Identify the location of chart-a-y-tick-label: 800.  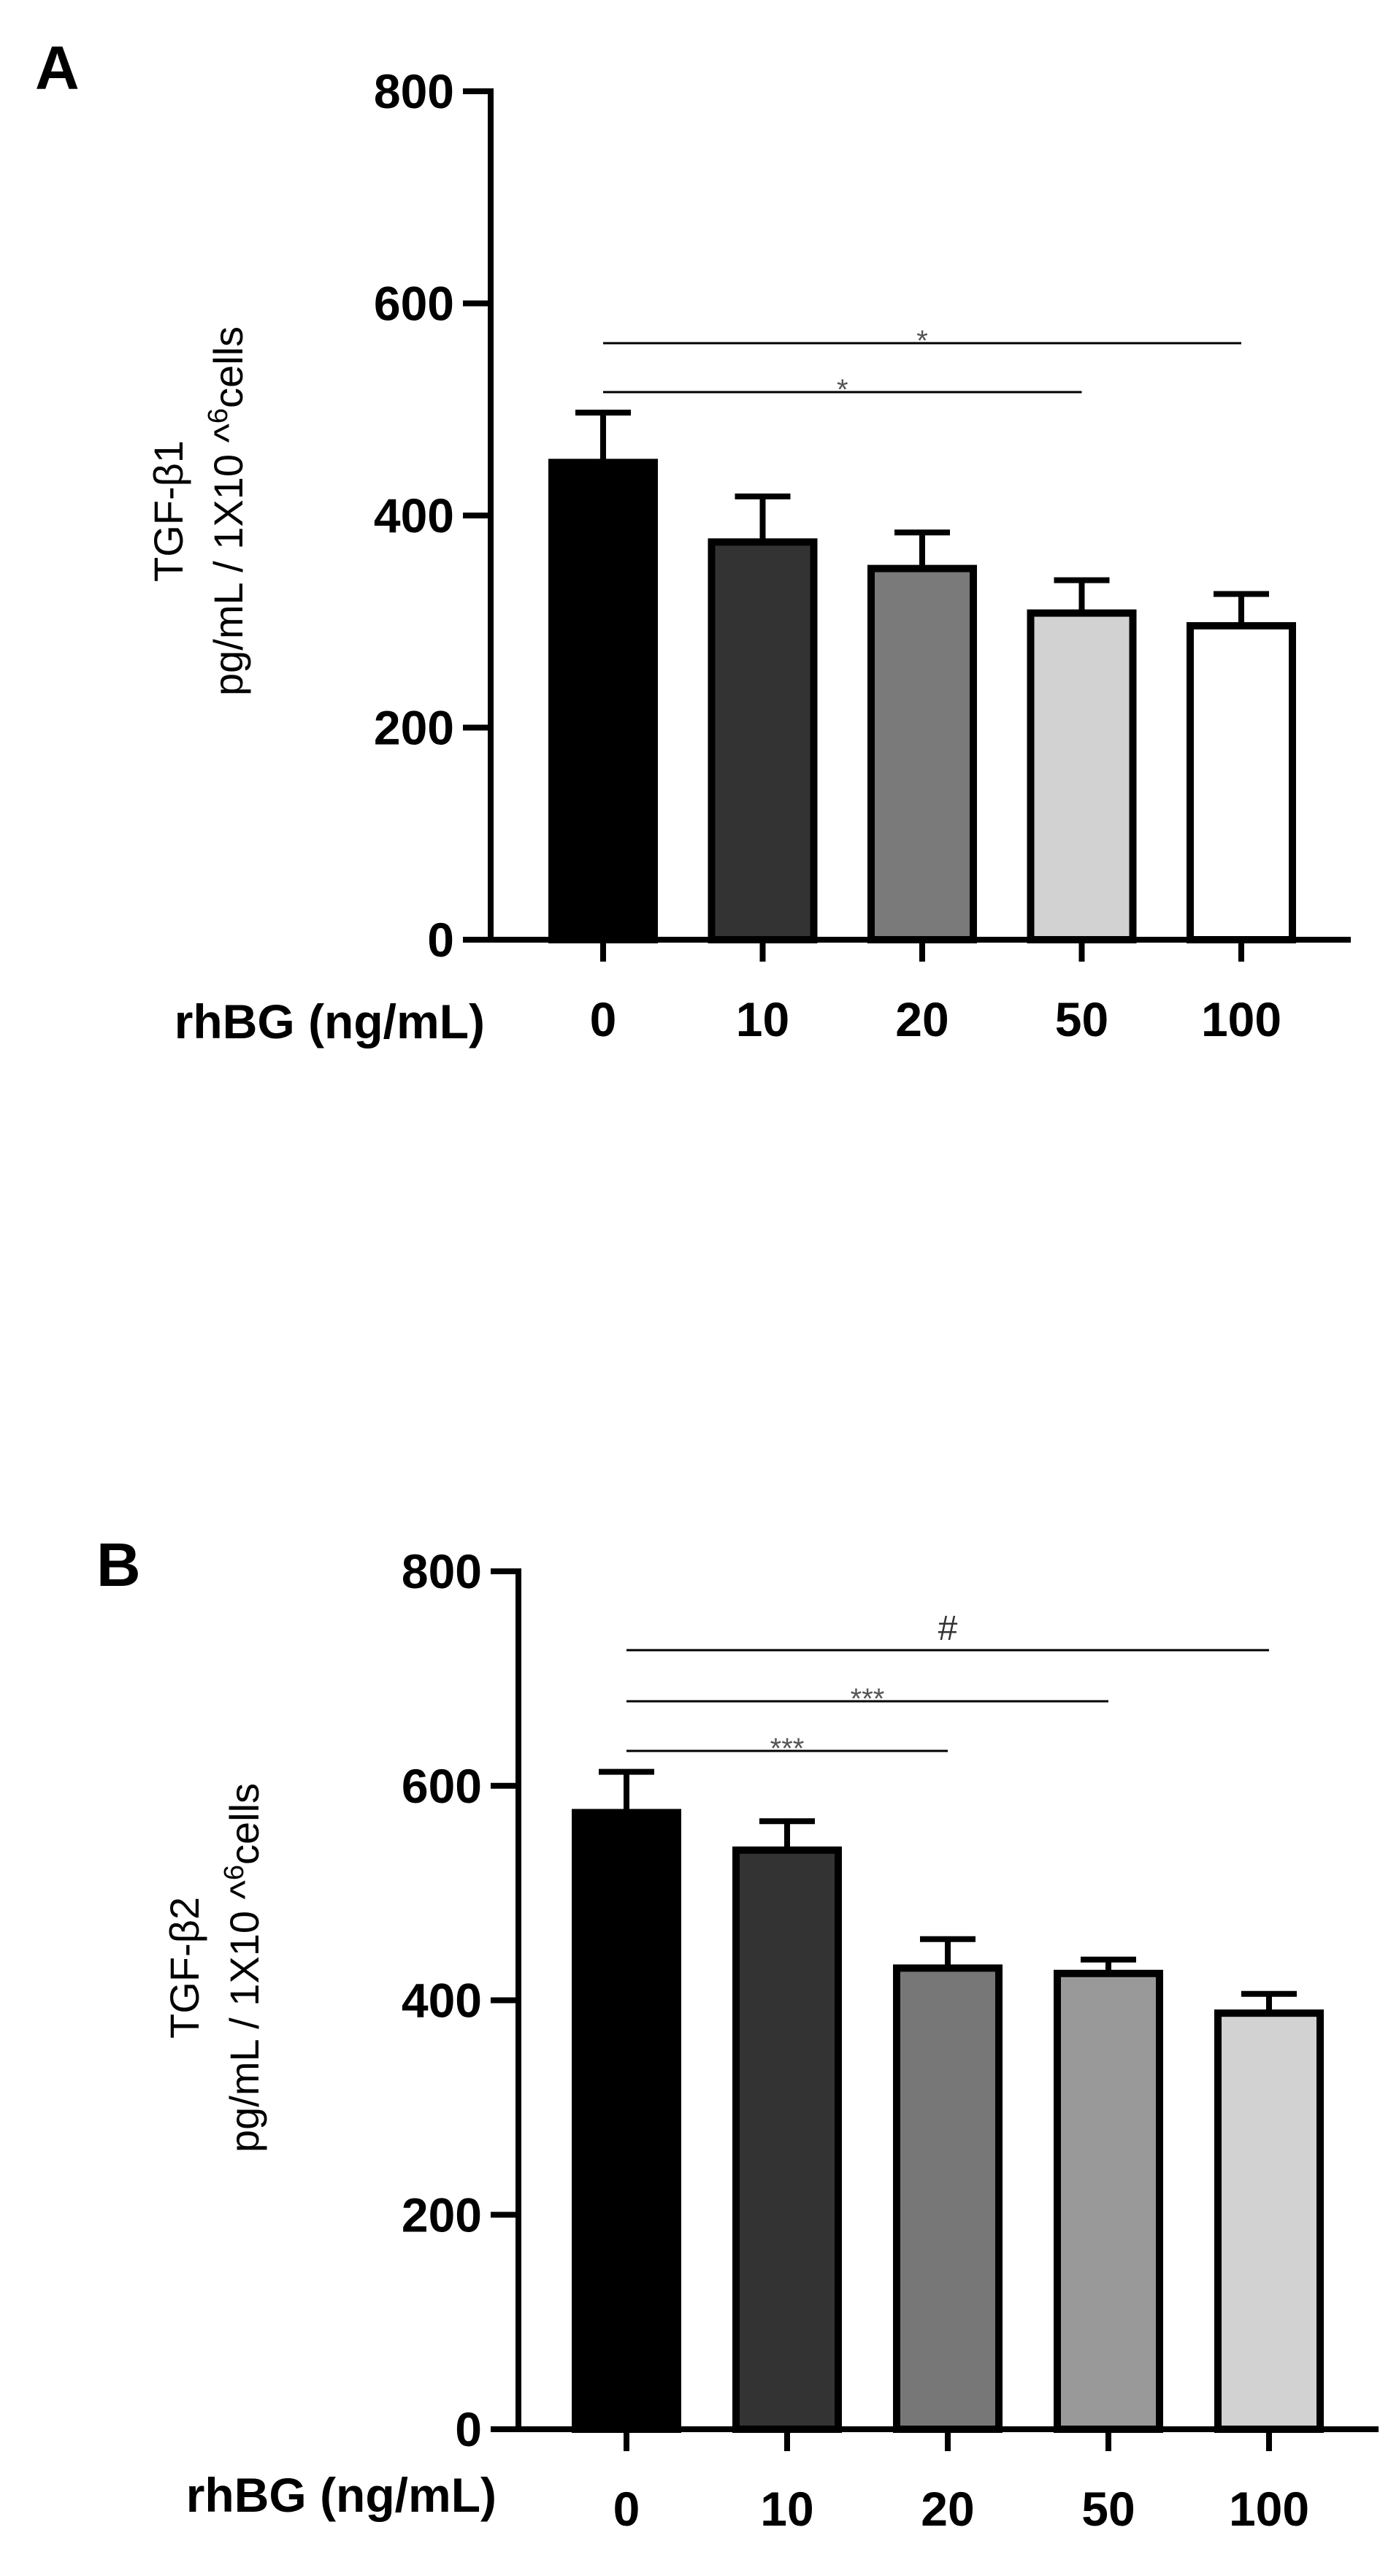
(414, 91).